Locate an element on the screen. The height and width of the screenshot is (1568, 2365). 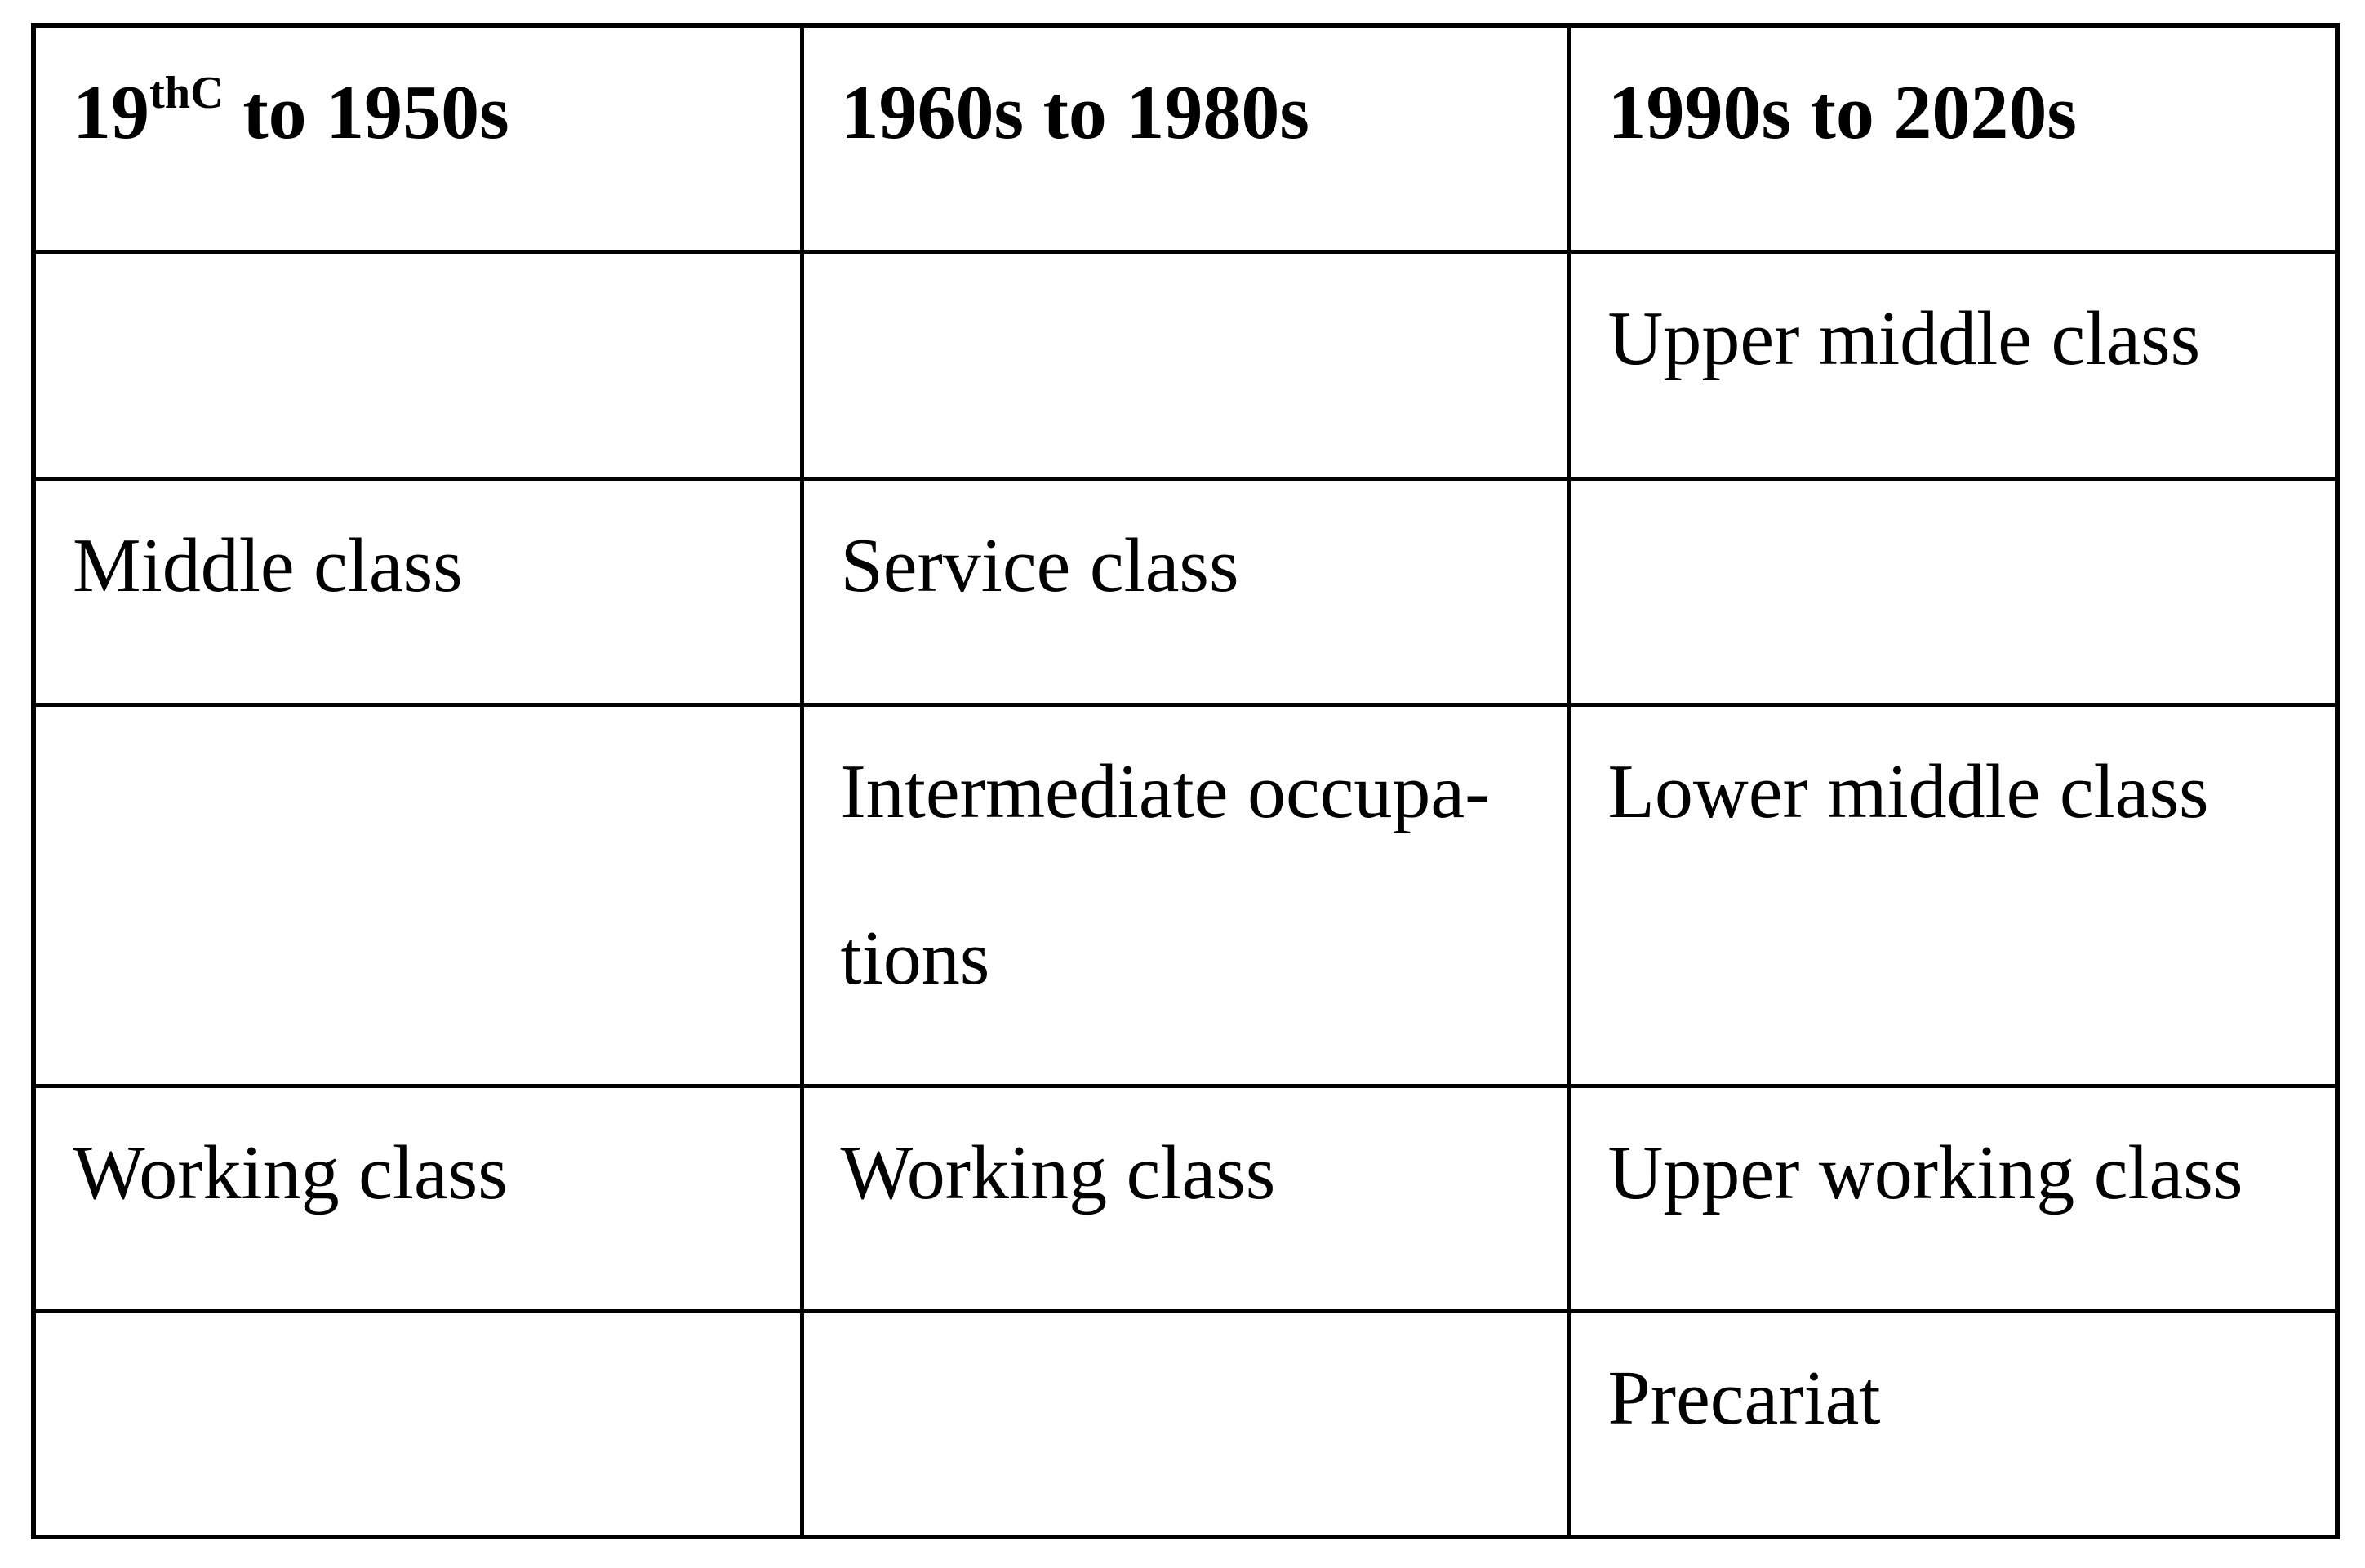
header-text-base: 19 is located at coordinates (111, 113).